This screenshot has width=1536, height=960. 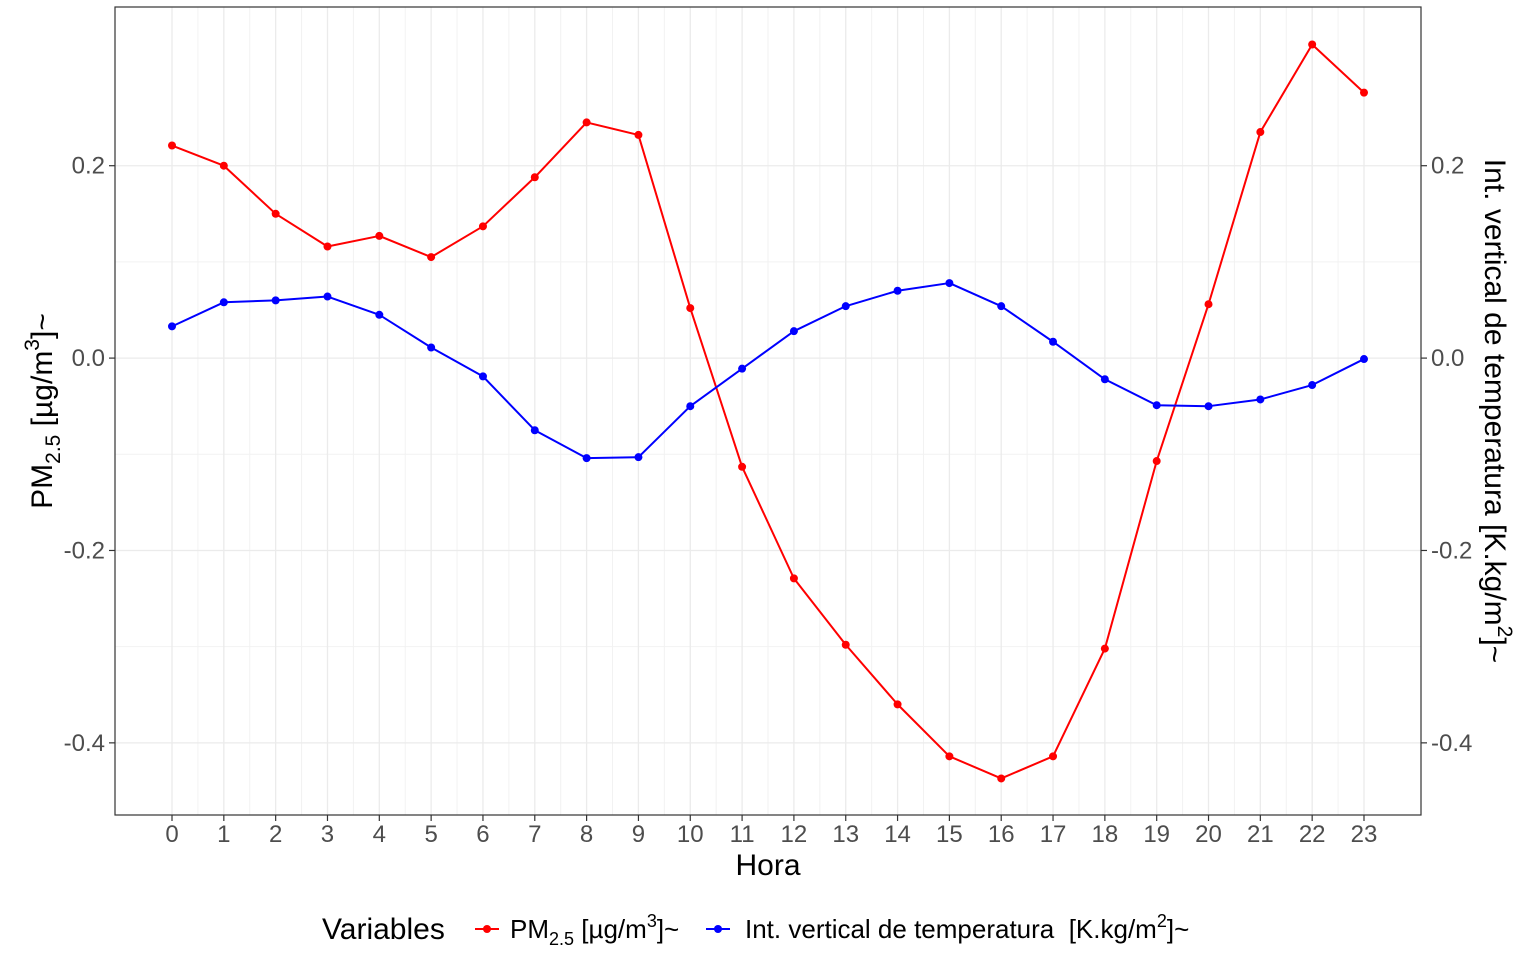 I want to click on legend-title: Variables, so click(x=383, y=929).